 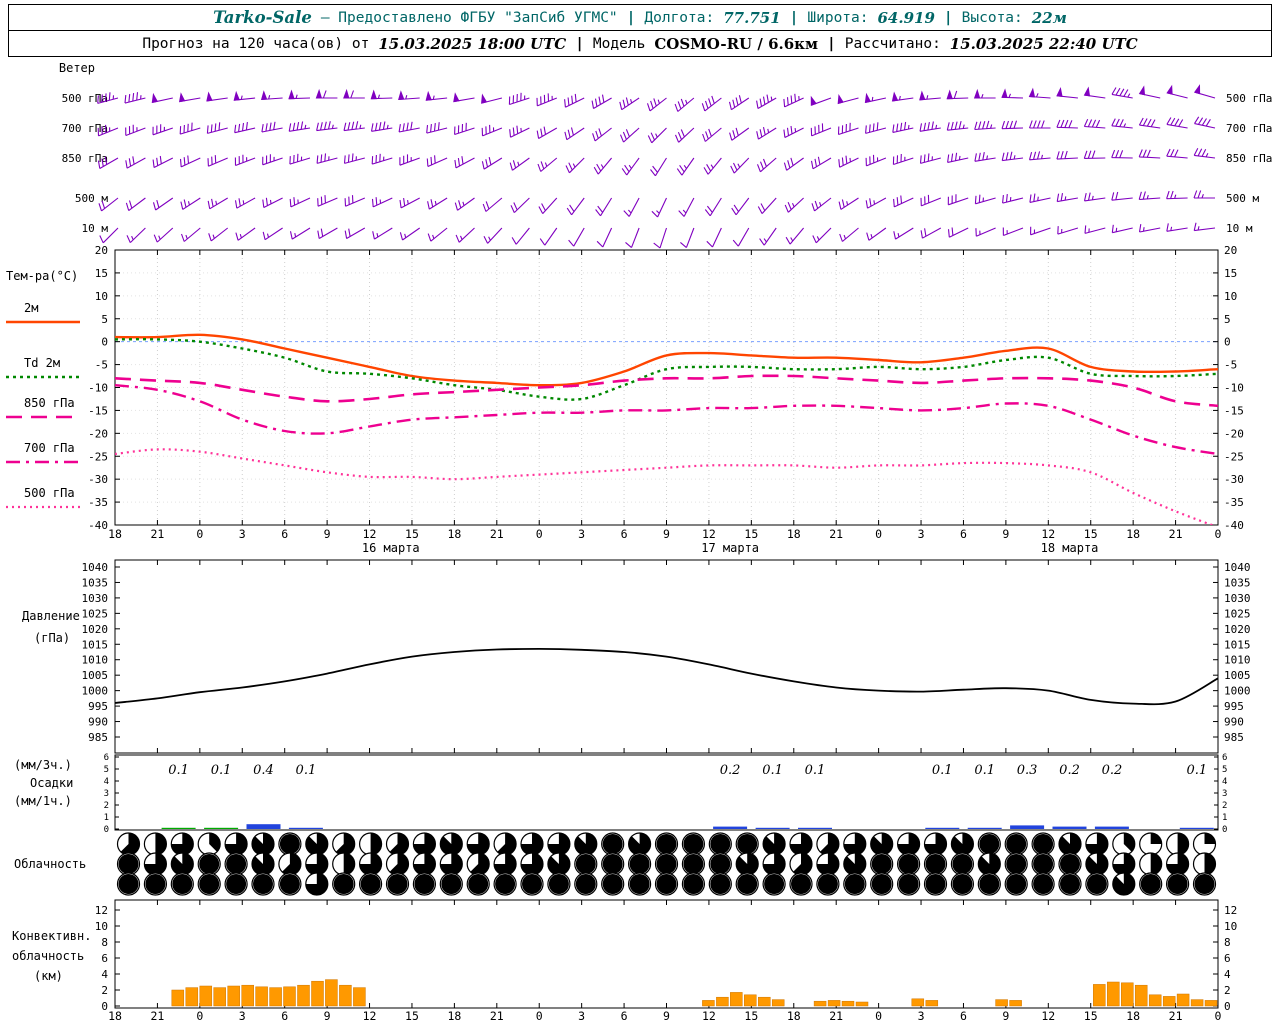 What do you see at coordinates (1237, 691) in the screenshot?
I see `ytick-label: 1000` at bounding box center [1237, 691].